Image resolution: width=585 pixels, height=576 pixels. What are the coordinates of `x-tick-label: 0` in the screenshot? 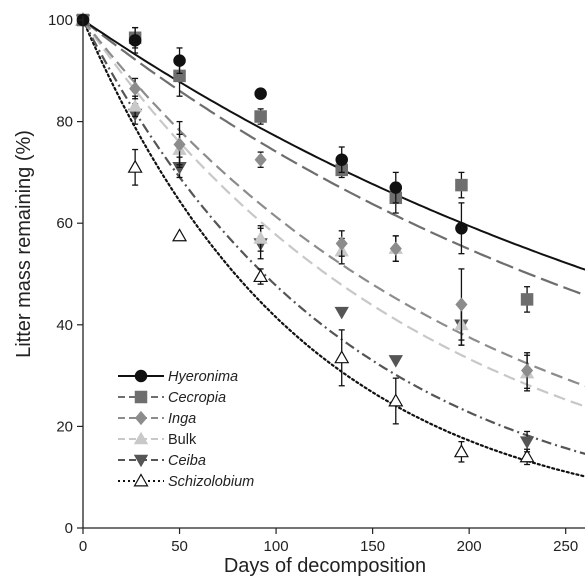 It's located at (83, 546).